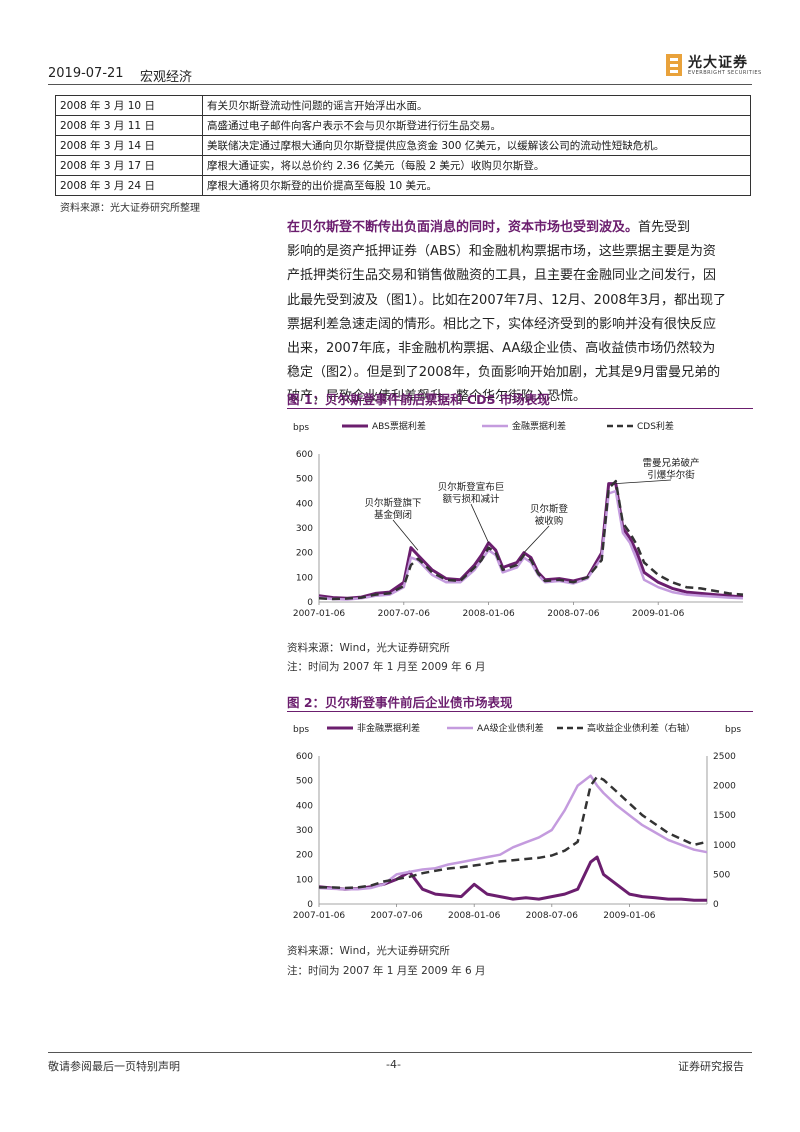  Describe the element at coordinates (400, 702) in the screenshot. I see `figure2-title: 图 2：贝尔斯登事件前后企业债市场表现` at that location.